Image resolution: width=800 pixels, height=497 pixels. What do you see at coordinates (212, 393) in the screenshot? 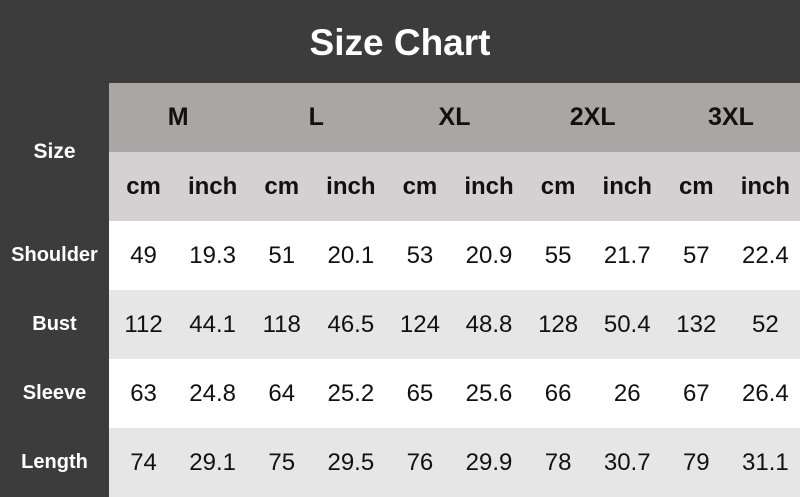
I see `table-cell: 24.8` at bounding box center [212, 393].